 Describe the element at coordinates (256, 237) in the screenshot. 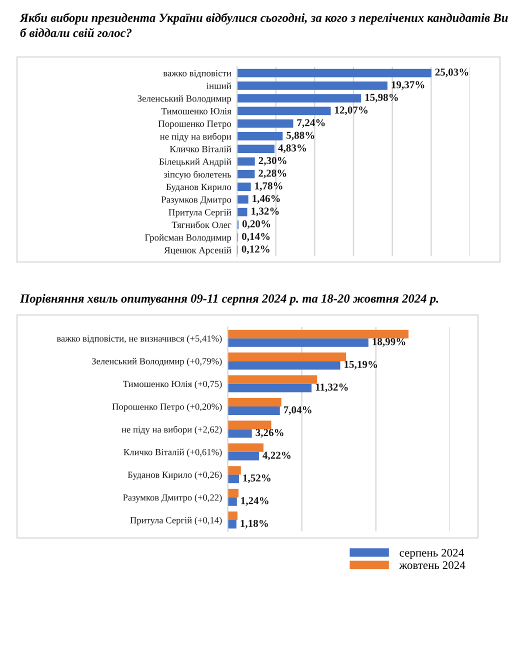

I see `data-label: 0,14%` at that location.